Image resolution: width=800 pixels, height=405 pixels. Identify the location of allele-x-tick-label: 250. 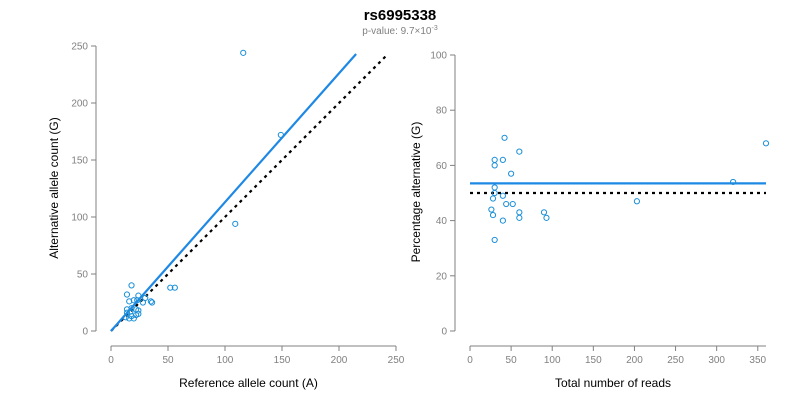
(396, 360).